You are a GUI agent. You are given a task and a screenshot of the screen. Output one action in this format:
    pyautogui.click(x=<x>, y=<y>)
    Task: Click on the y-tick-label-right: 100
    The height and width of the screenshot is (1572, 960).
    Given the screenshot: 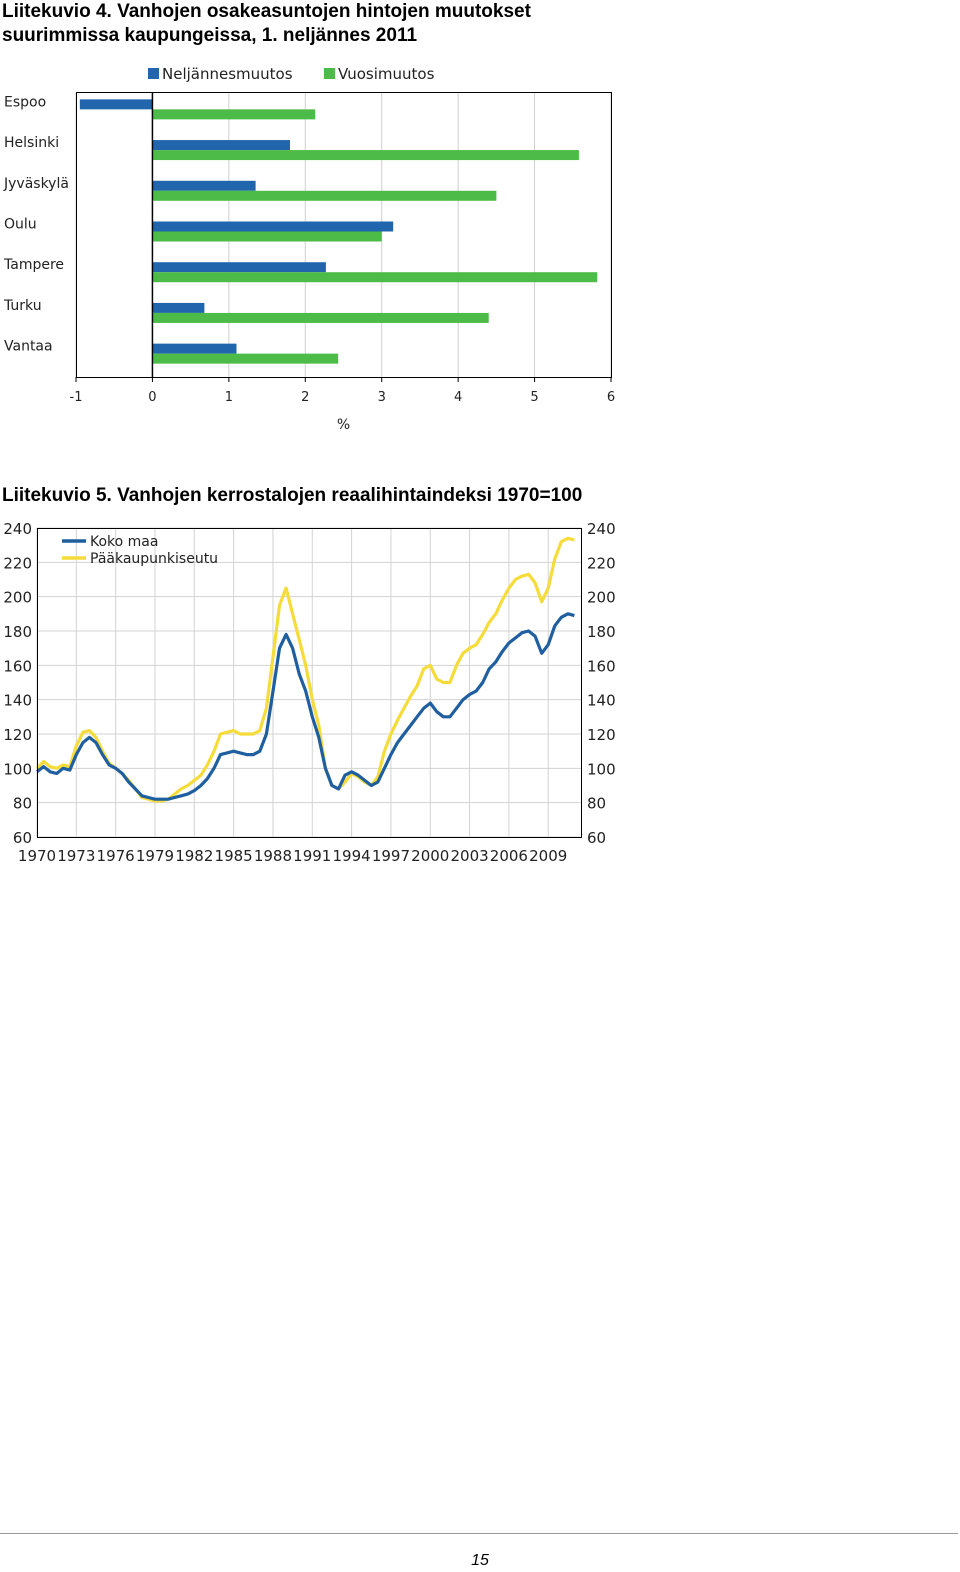 What is the action you would take?
    pyautogui.click(x=601, y=769)
    